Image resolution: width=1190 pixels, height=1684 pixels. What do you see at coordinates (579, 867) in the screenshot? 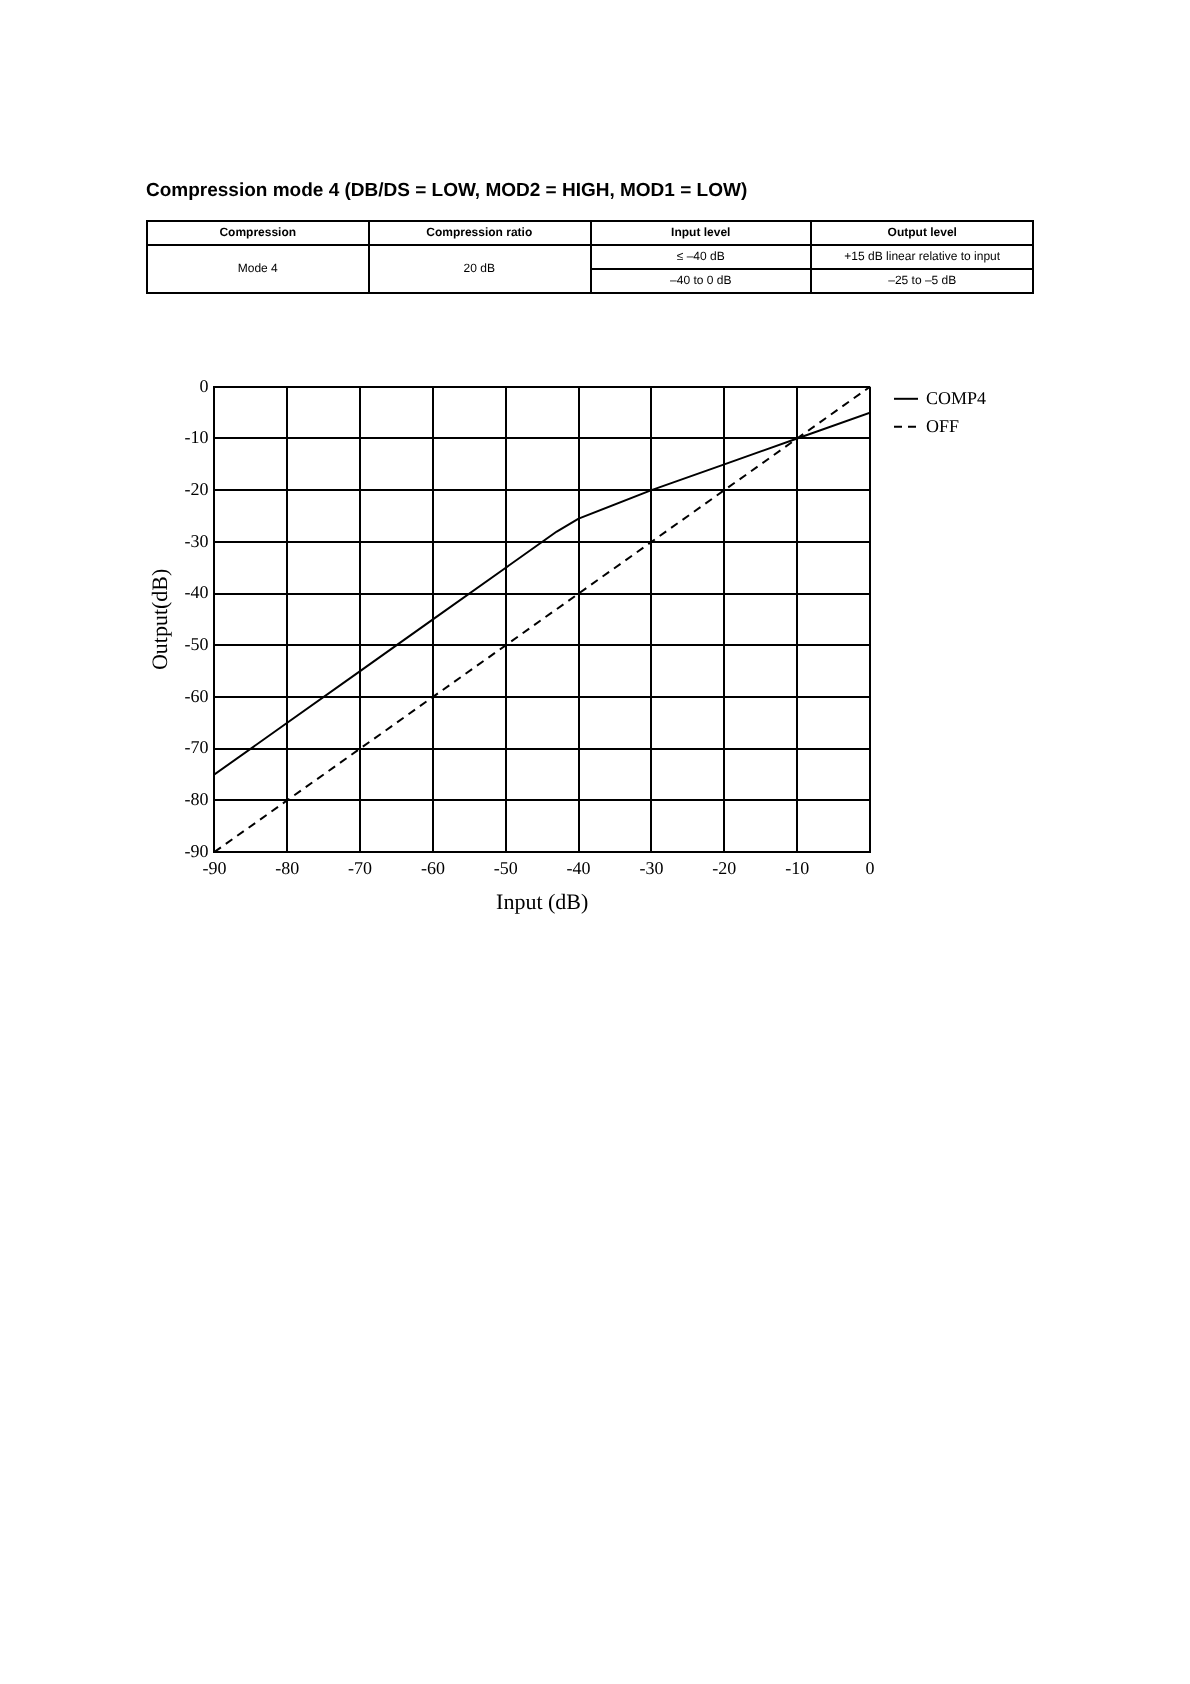
I see `x-tick-label: -40` at bounding box center [579, 867].